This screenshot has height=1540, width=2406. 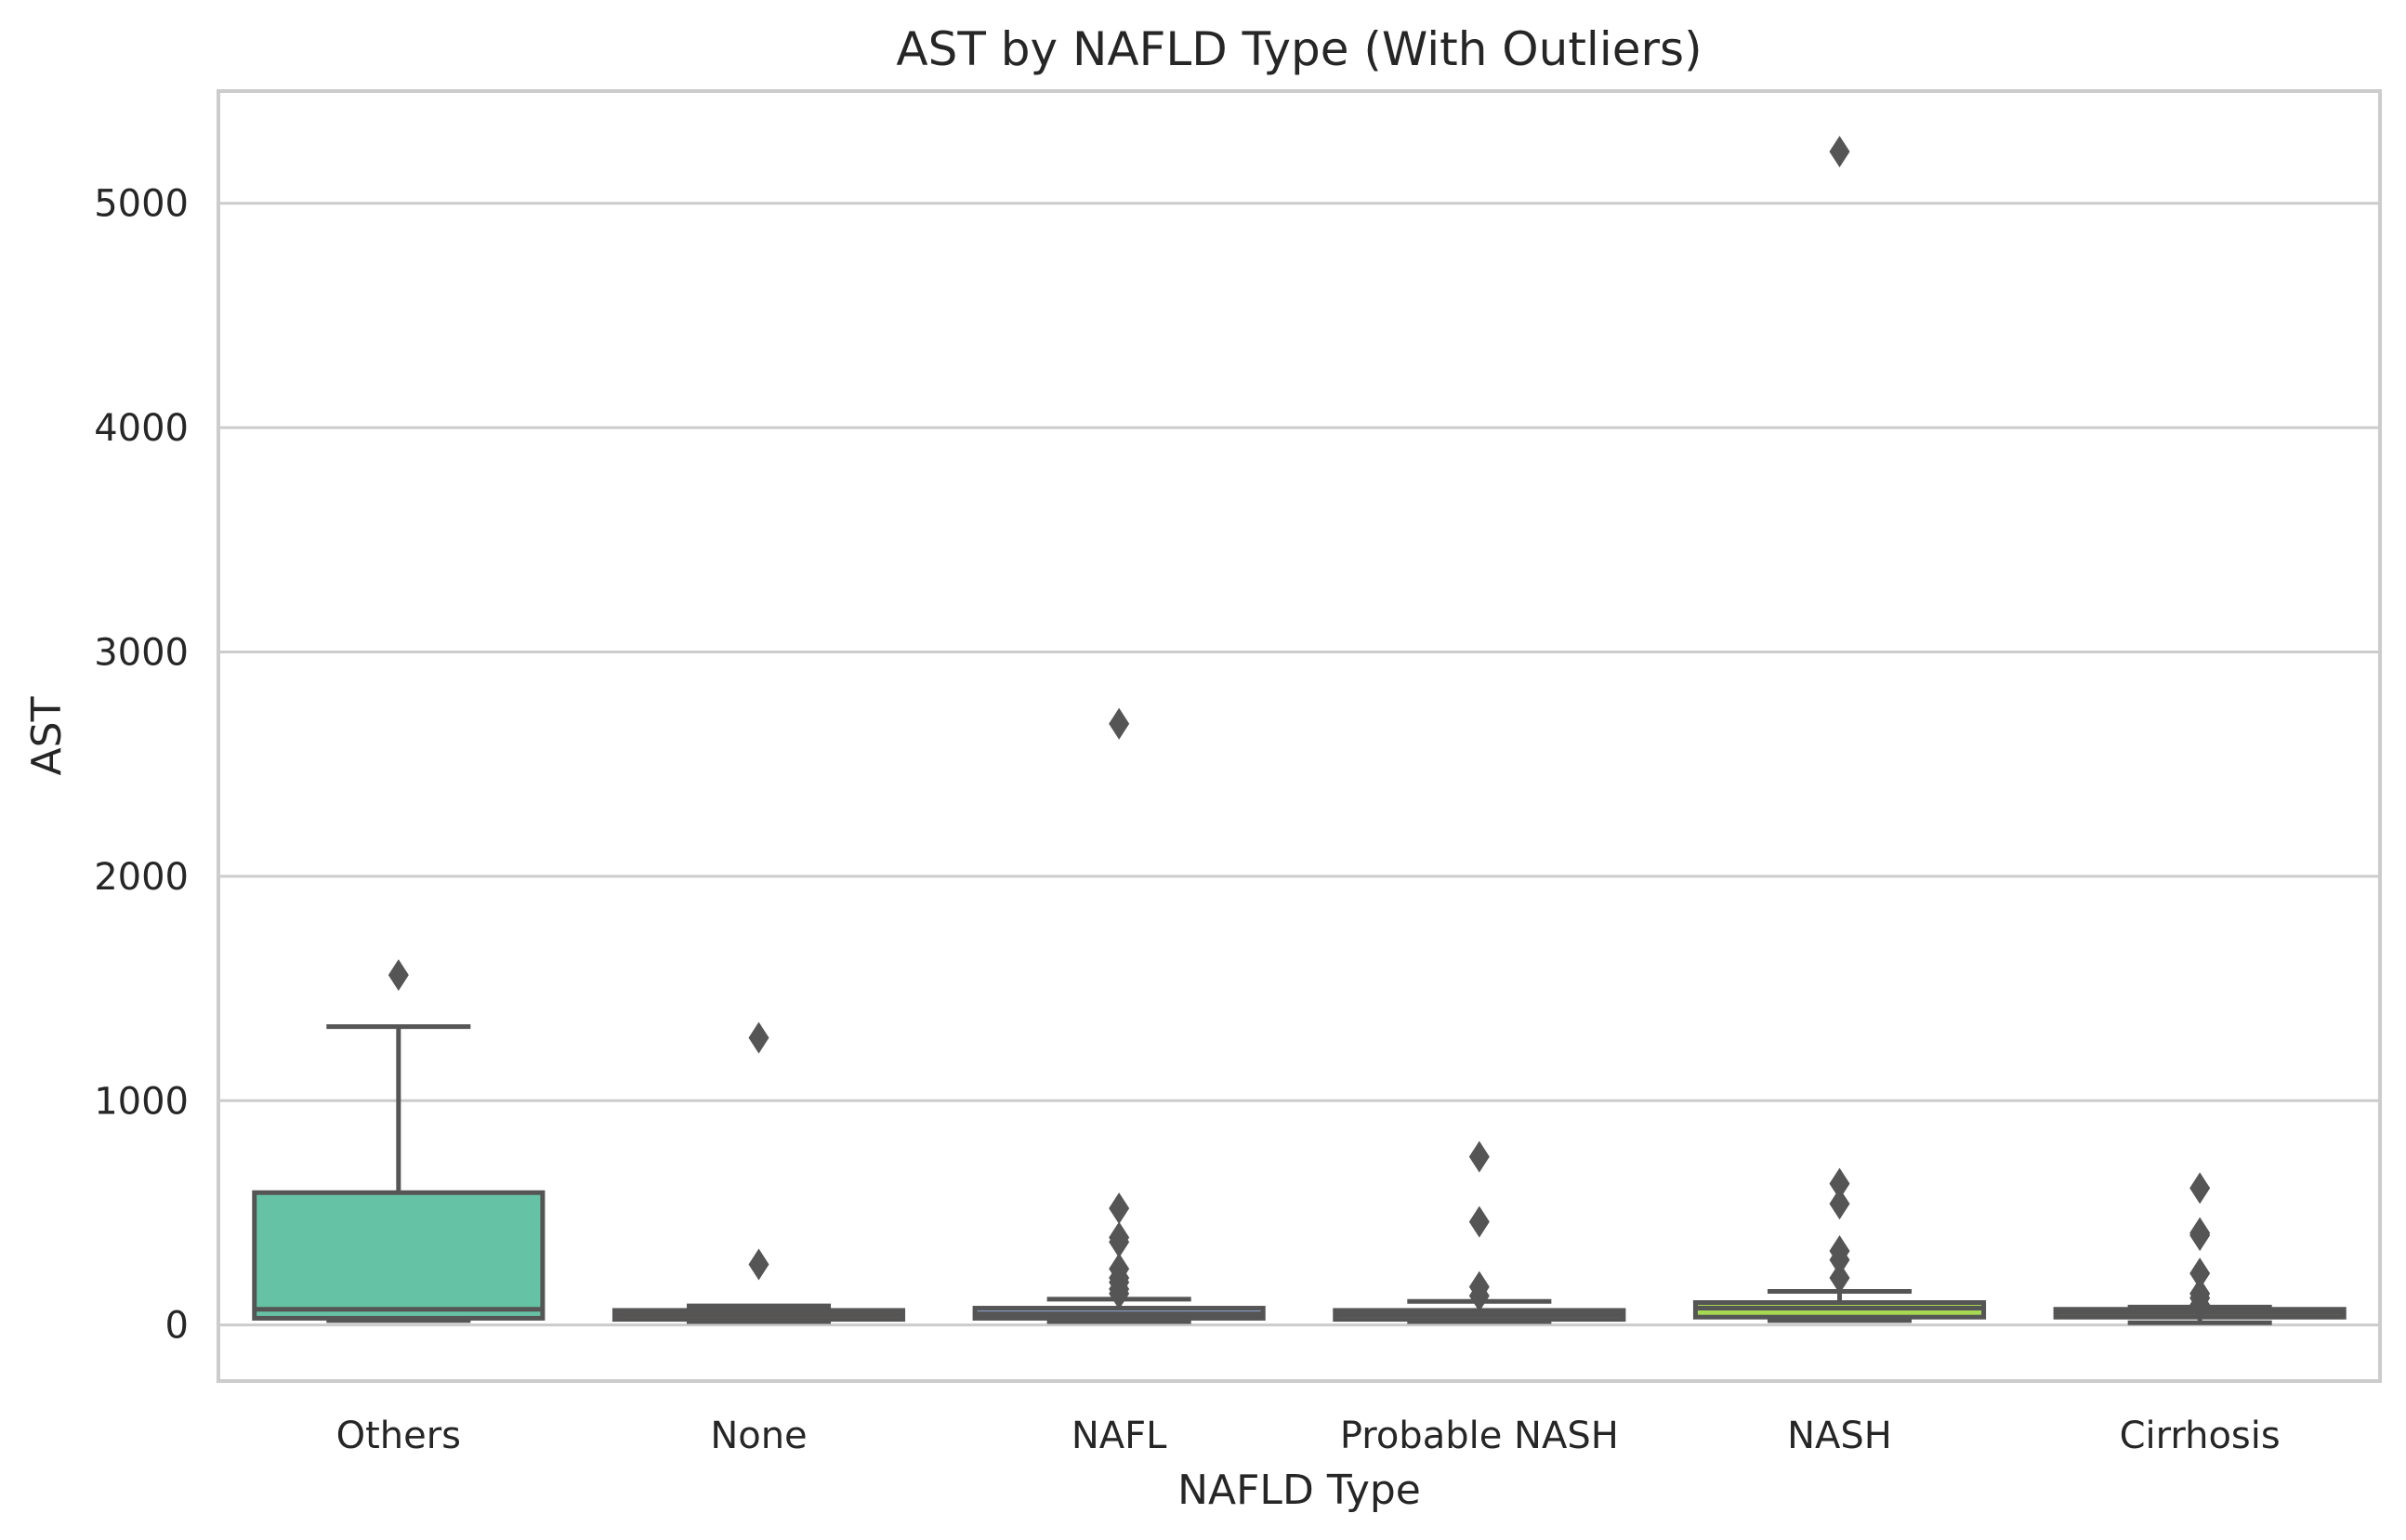 I want to click on x-tick-label: None, so click(x=758, y=1436).